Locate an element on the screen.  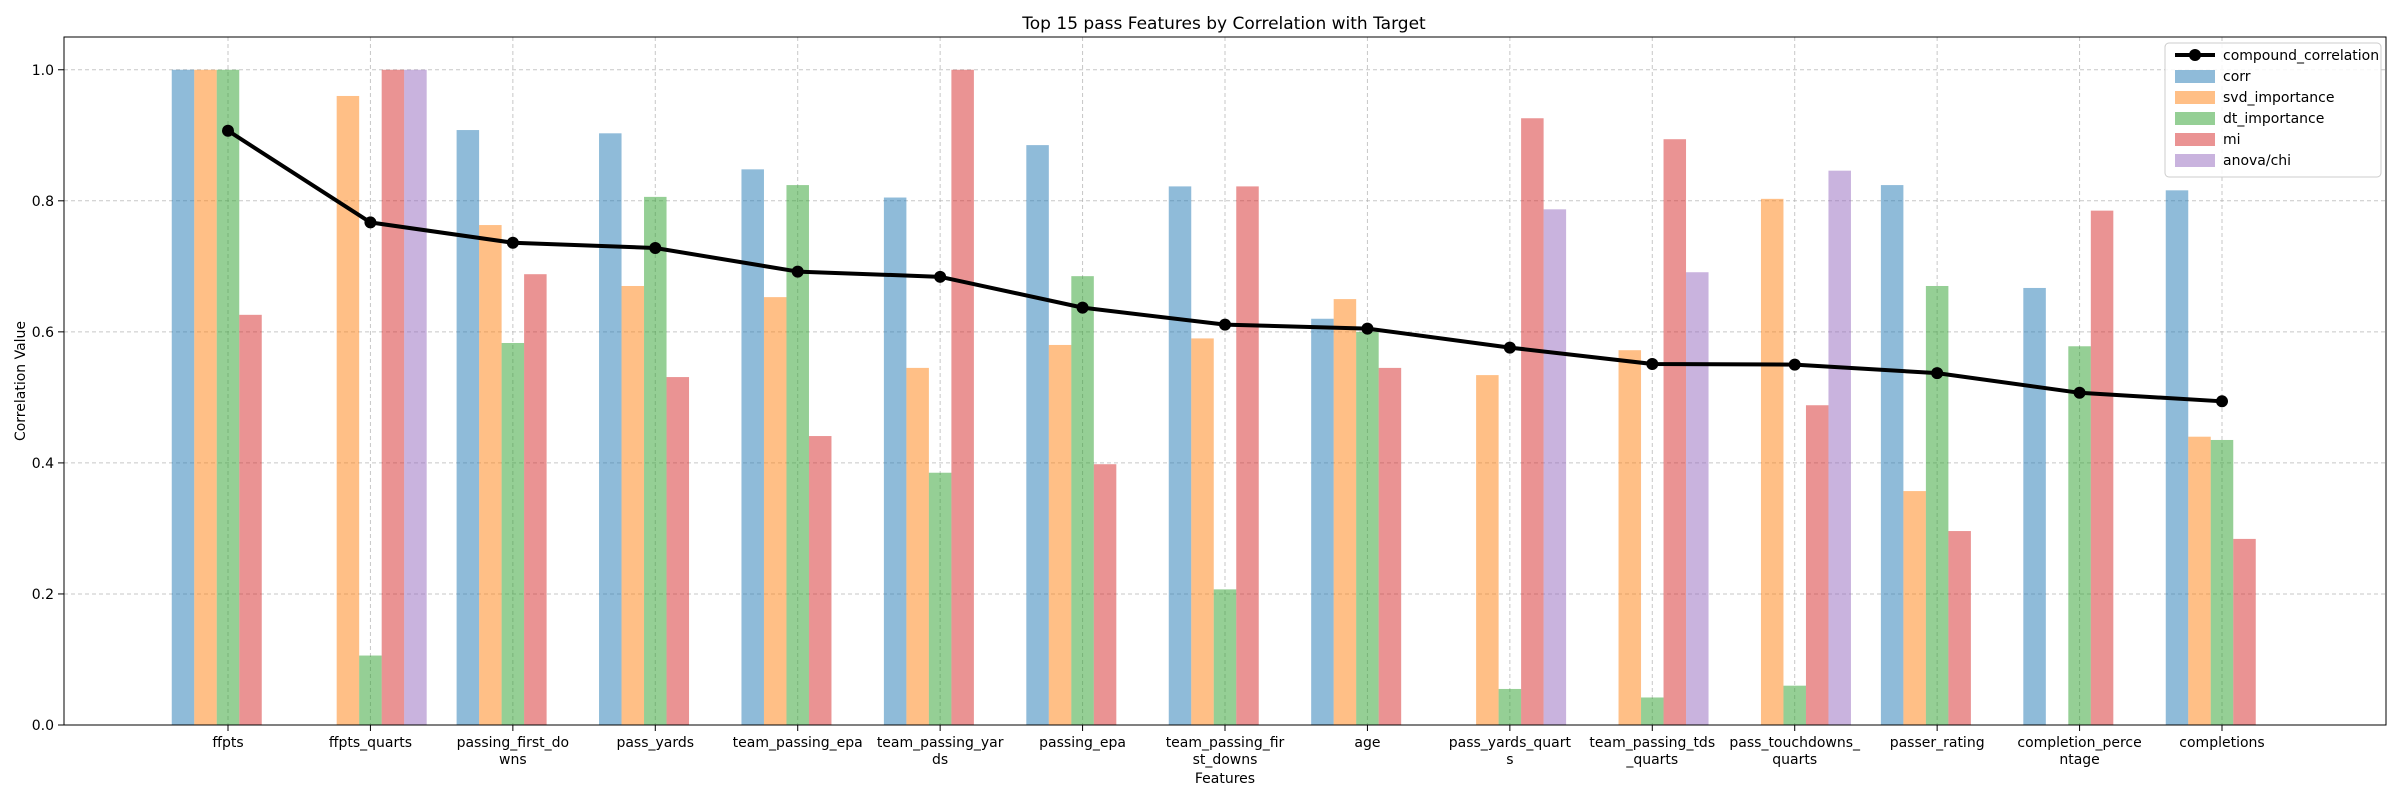
y-tick-label: 1.0 is located at coordinates (43, 71).